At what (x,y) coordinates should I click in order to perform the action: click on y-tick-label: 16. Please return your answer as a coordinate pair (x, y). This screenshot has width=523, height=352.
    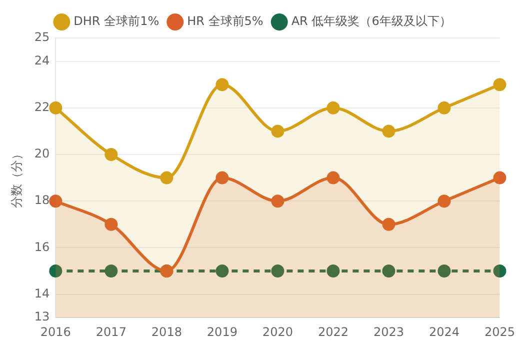
    Looking at the image, I should click on (42, 247).